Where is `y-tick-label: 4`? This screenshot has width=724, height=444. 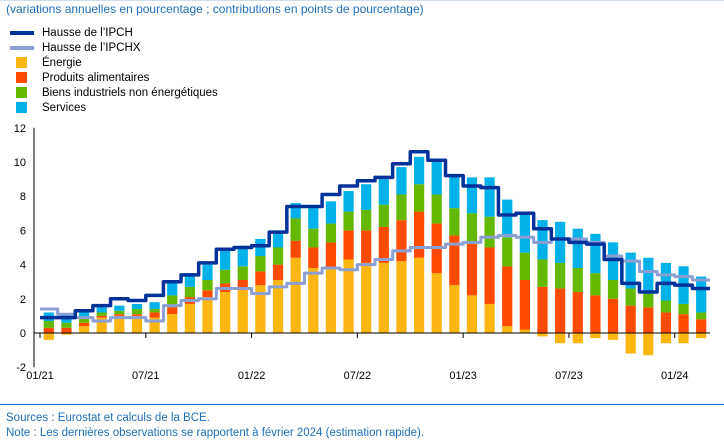 y-tick-label: 4 is located at coordinates (23, 266).